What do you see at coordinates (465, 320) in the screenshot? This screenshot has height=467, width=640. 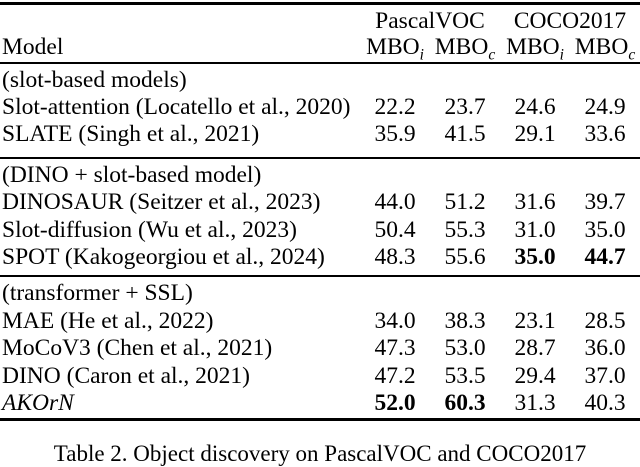 I see `metric-value: 38.3` at bounding box center [465, 320].